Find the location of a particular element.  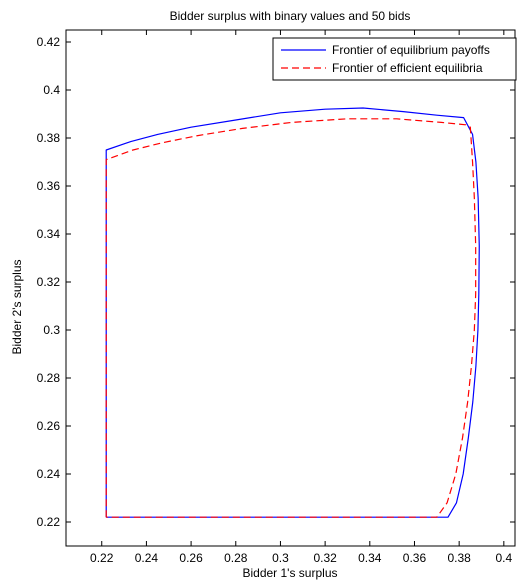

legend-box is located at coordinates (394, 59).